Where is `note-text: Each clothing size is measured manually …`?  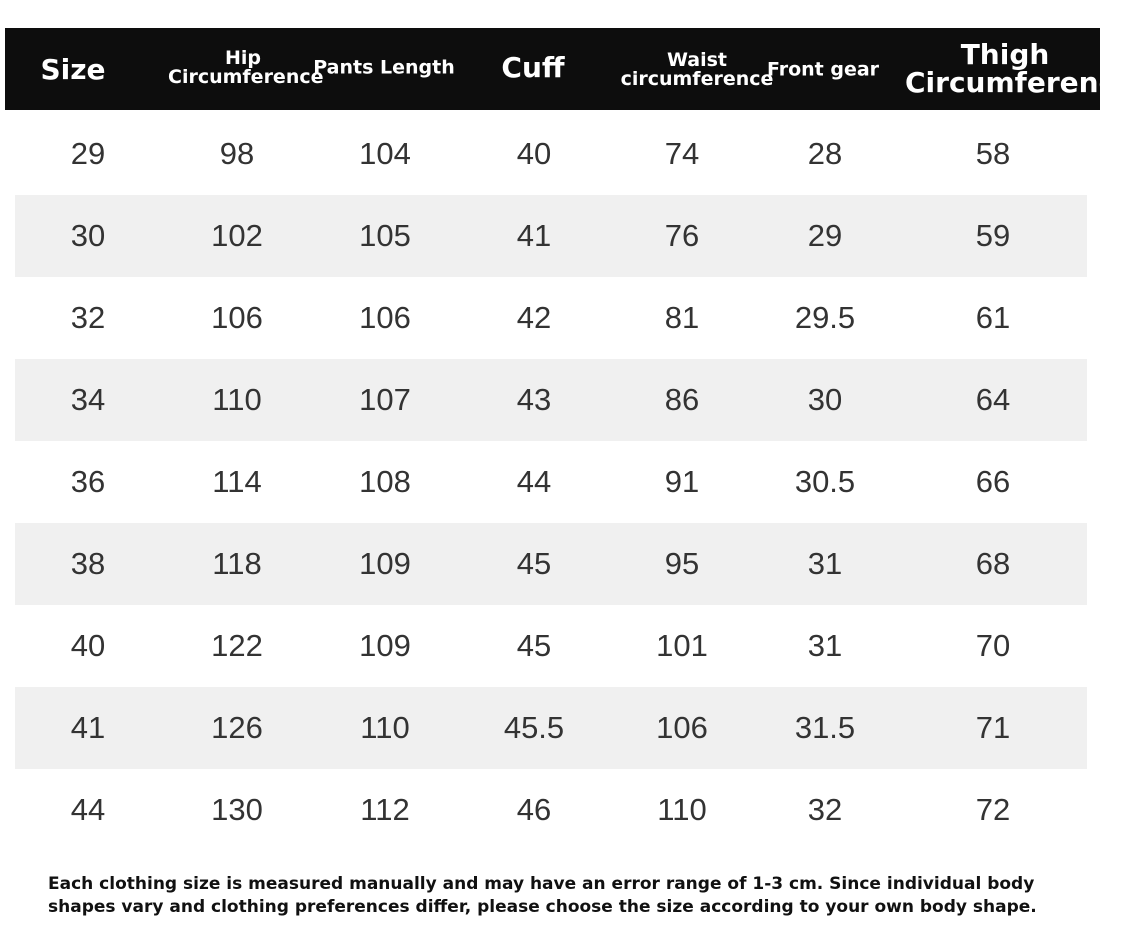
note-text: Each clothing size is measured manually … is located at coordinates (541, 884).